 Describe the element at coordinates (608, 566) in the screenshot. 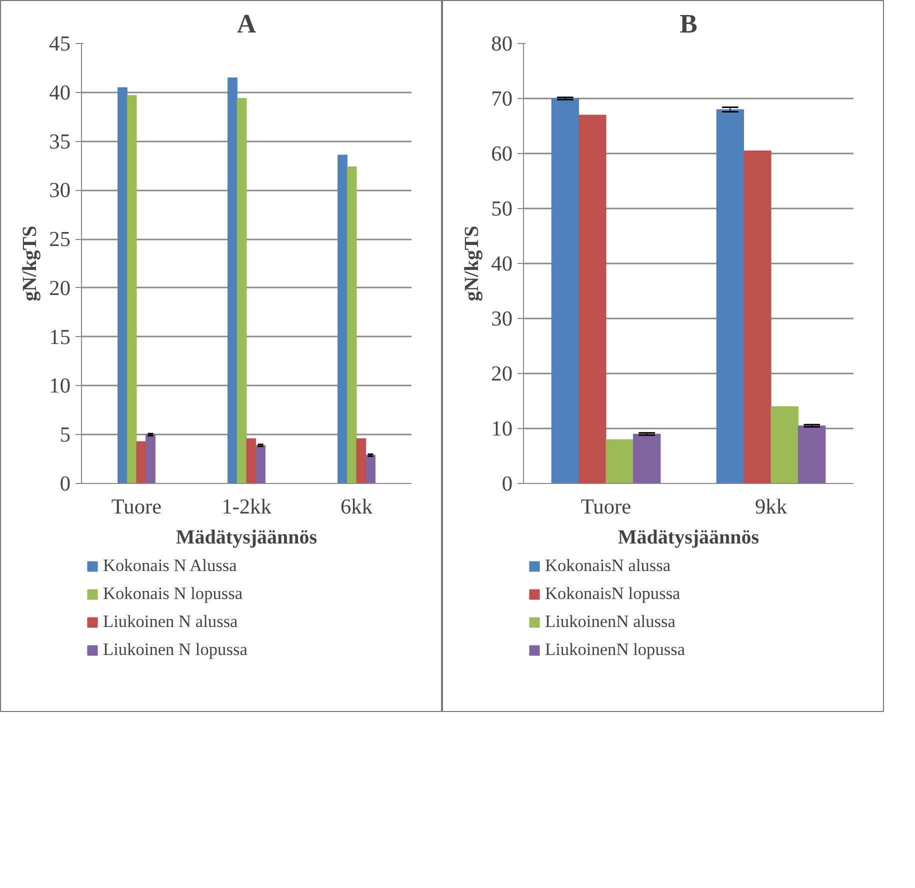

I see `legend-label: KokonaisN alussa` at that location.